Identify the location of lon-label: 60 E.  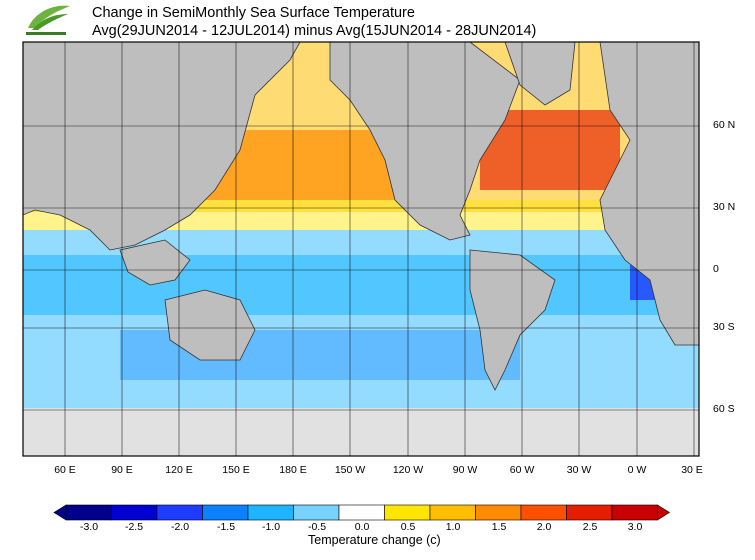
(65, 470).